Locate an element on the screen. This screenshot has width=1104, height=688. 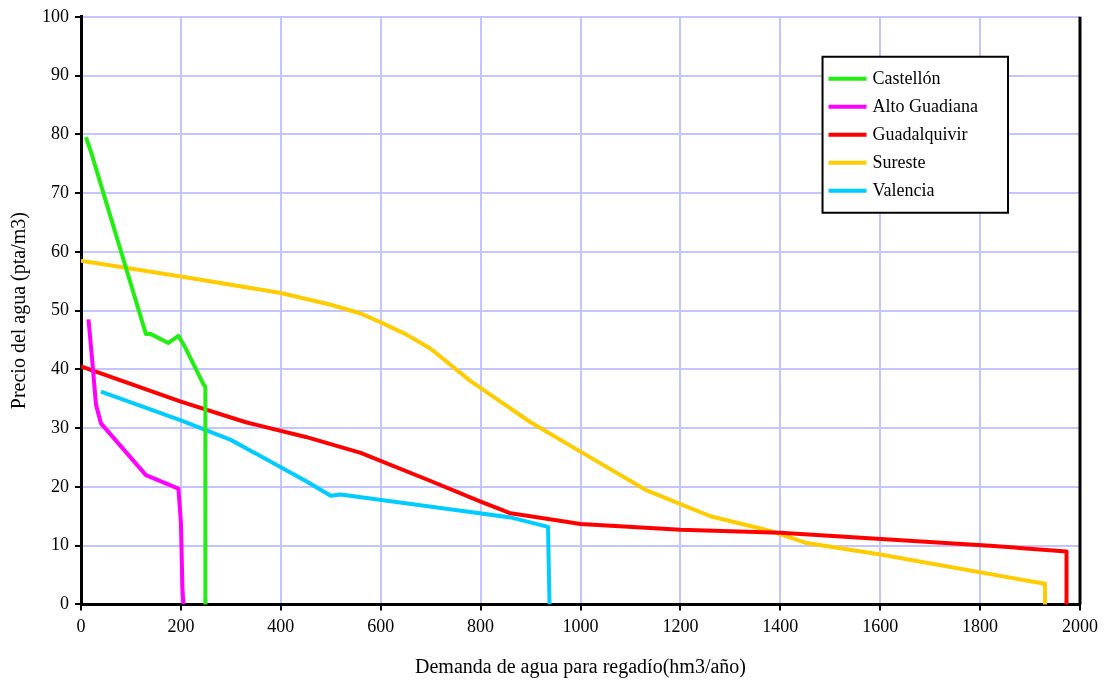
y-tick-label: 100 is located at coordinates (55, 15).